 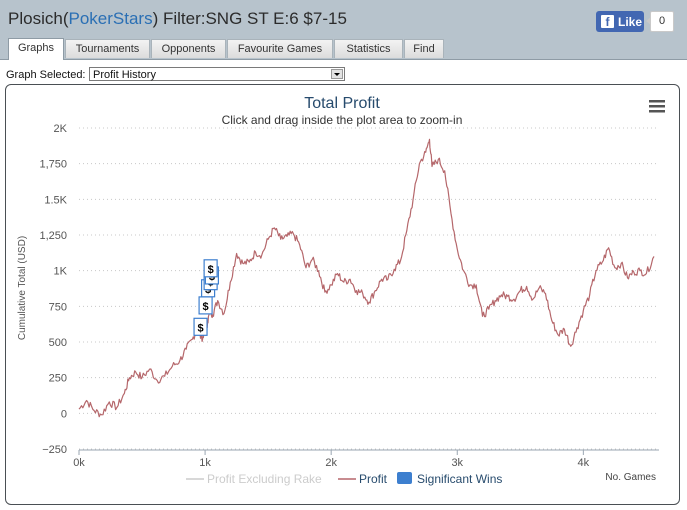 What do you see at coordinates (217, 74) in the screenshot?
I see `graph-select: Profit History` at bounding box center [217, 74].